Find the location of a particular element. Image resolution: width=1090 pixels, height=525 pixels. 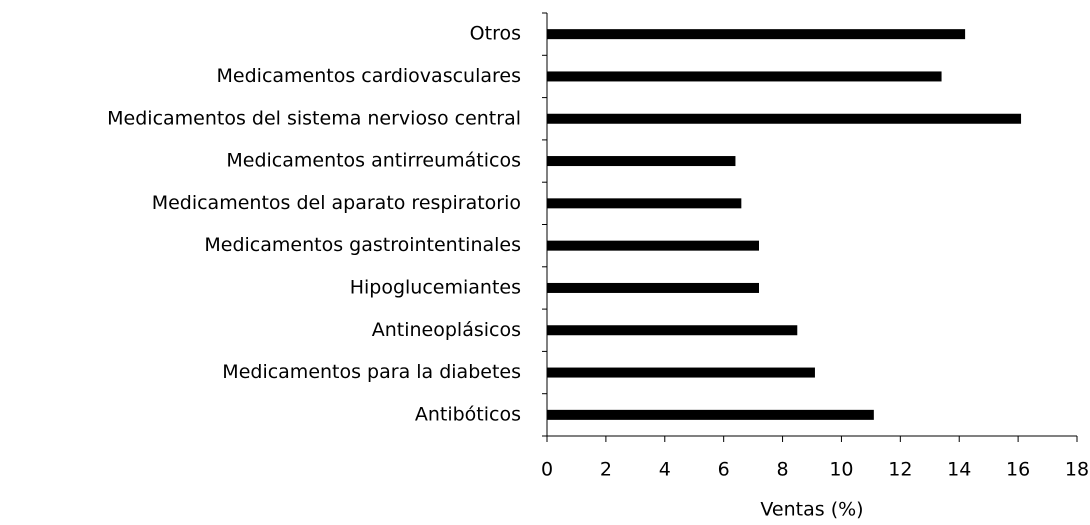

y-tick-label: Medicamentos cardiovasculares is located at coordinates (369, 76).